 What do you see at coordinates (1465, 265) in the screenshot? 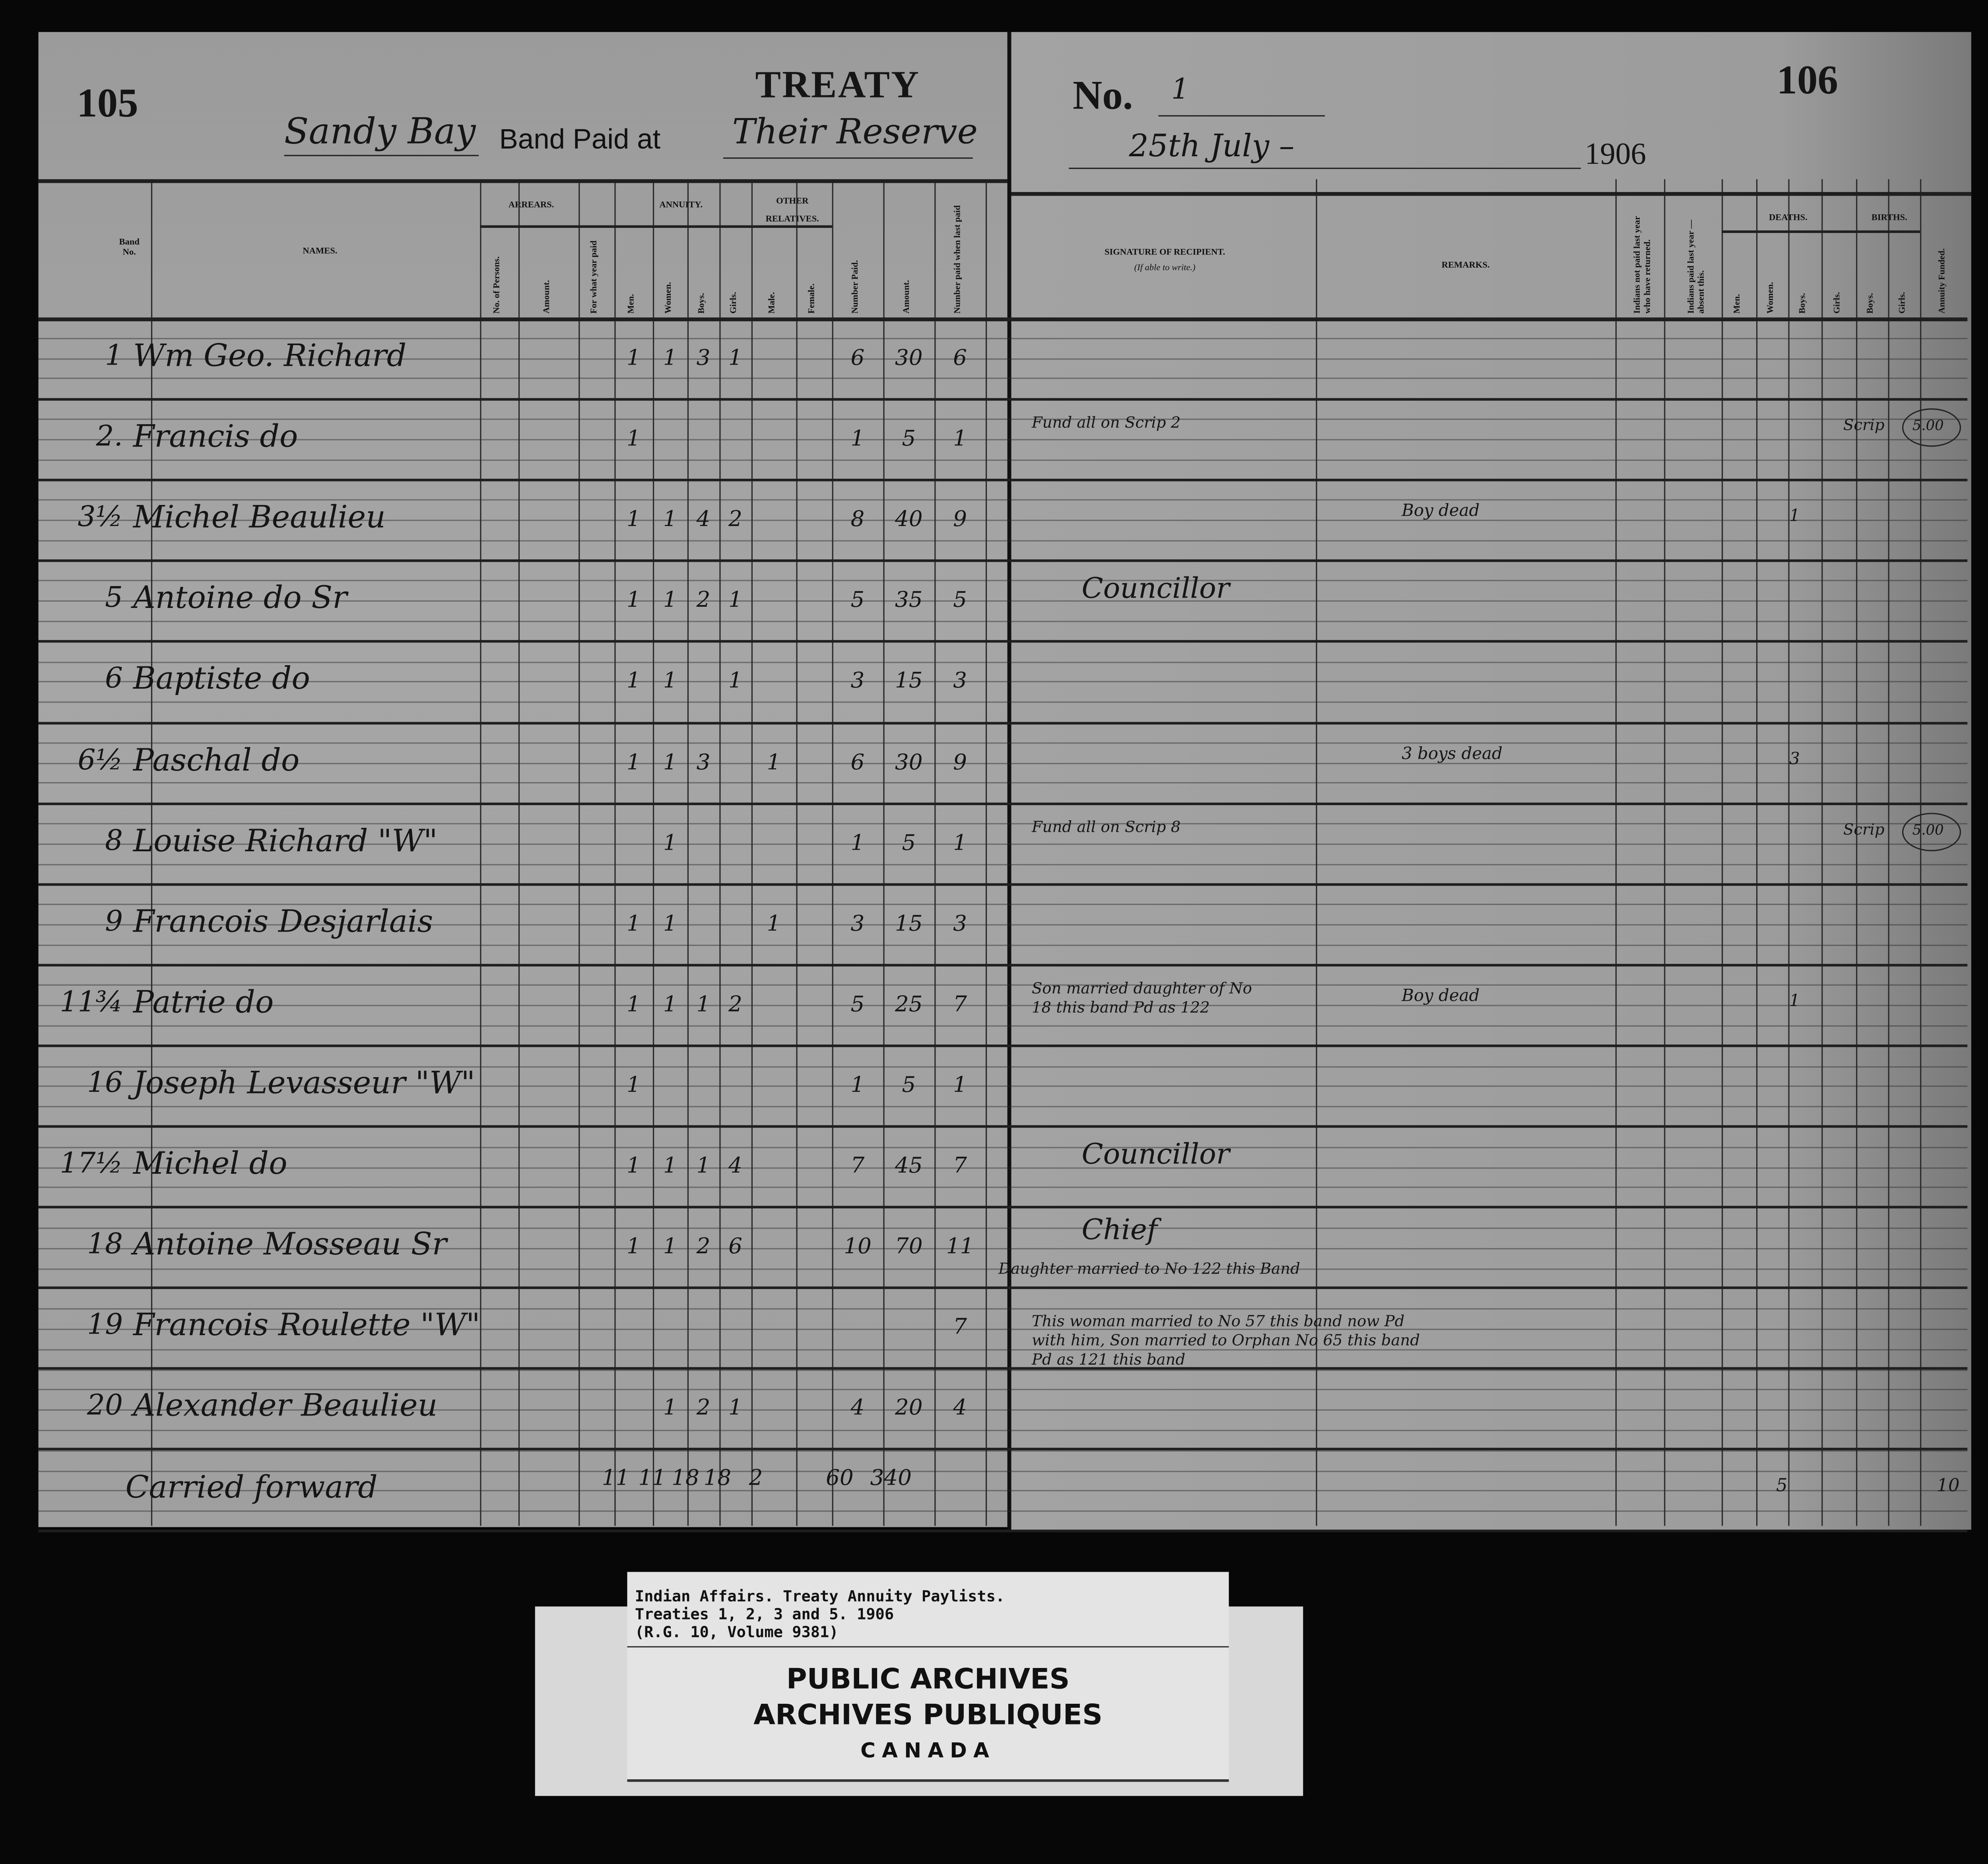
I see `header-remarks: REMARKS.` at bounding box center [1465, 265].